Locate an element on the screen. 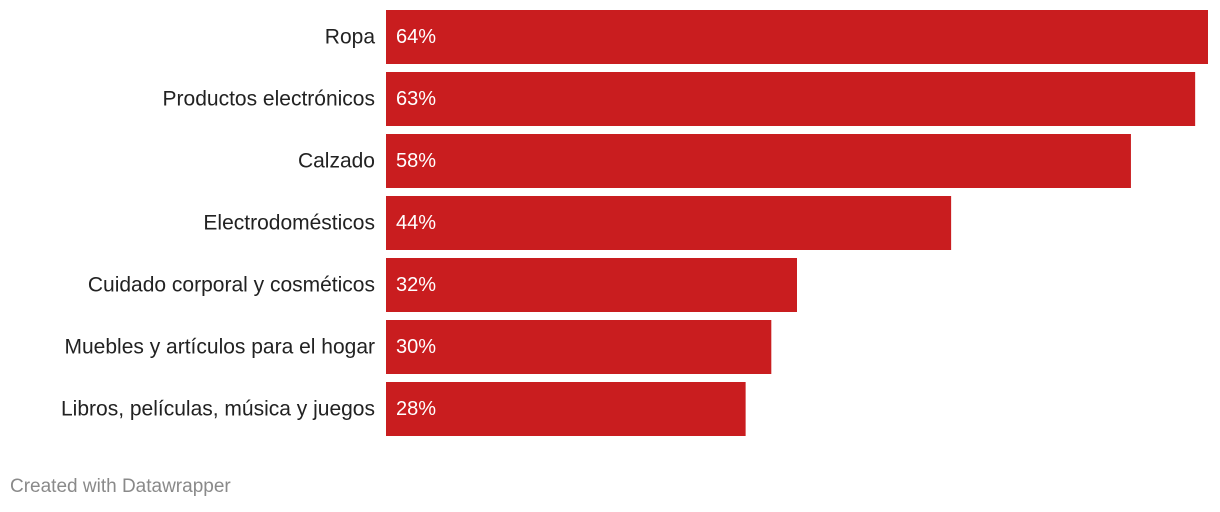 This screenshot has width=1220, height=512. category-label: Libros, películas, música y juegos is located at coordinates (218, 409).